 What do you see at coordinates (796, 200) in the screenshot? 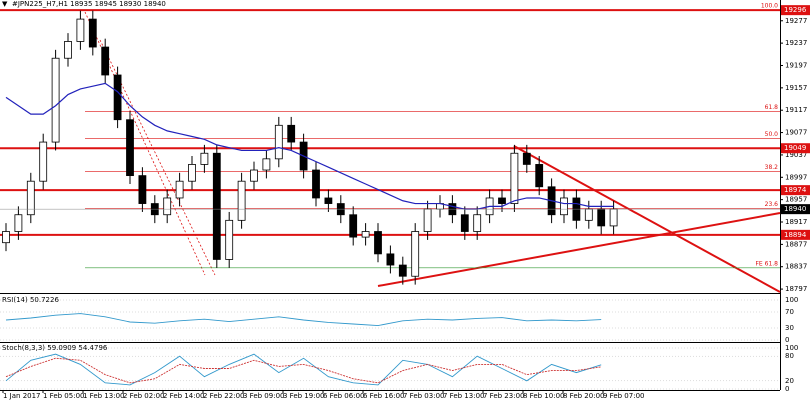
I see `y-tick-label: 18957` at bounding box center [796, 200].